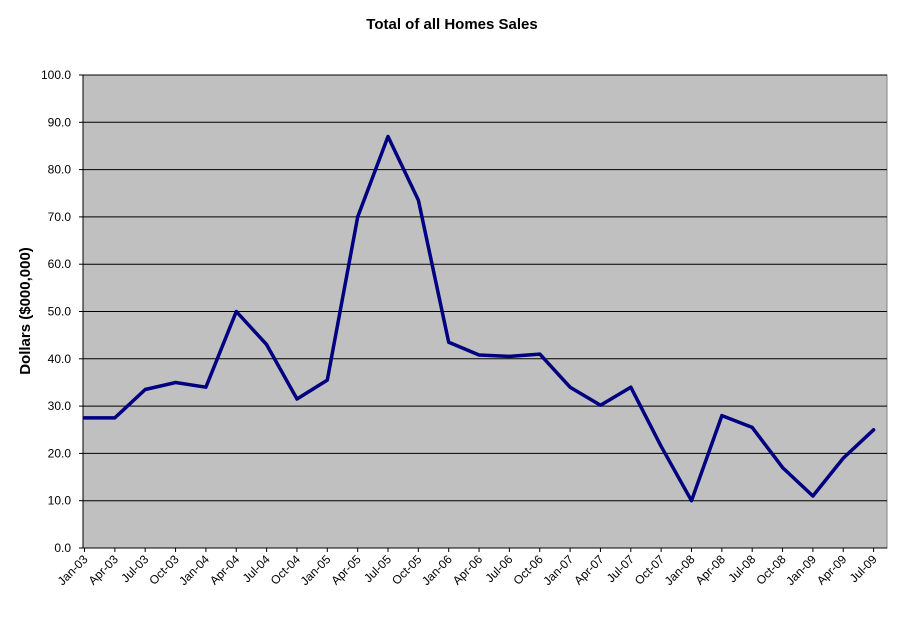 This screenshot has height=620, width=903. Describe the element at coordinates (225, 570) in the screenshot. I see `x-tick-label: Apr-04` at that location.